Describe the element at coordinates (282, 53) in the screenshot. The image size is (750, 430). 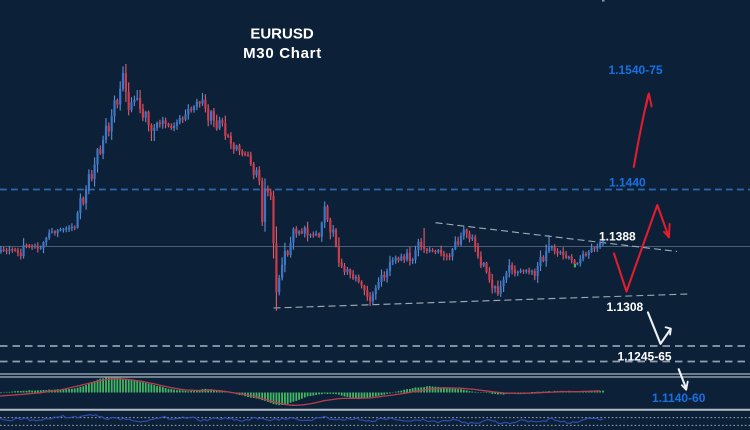
I see `svg-text: M30 Chart` at that location.